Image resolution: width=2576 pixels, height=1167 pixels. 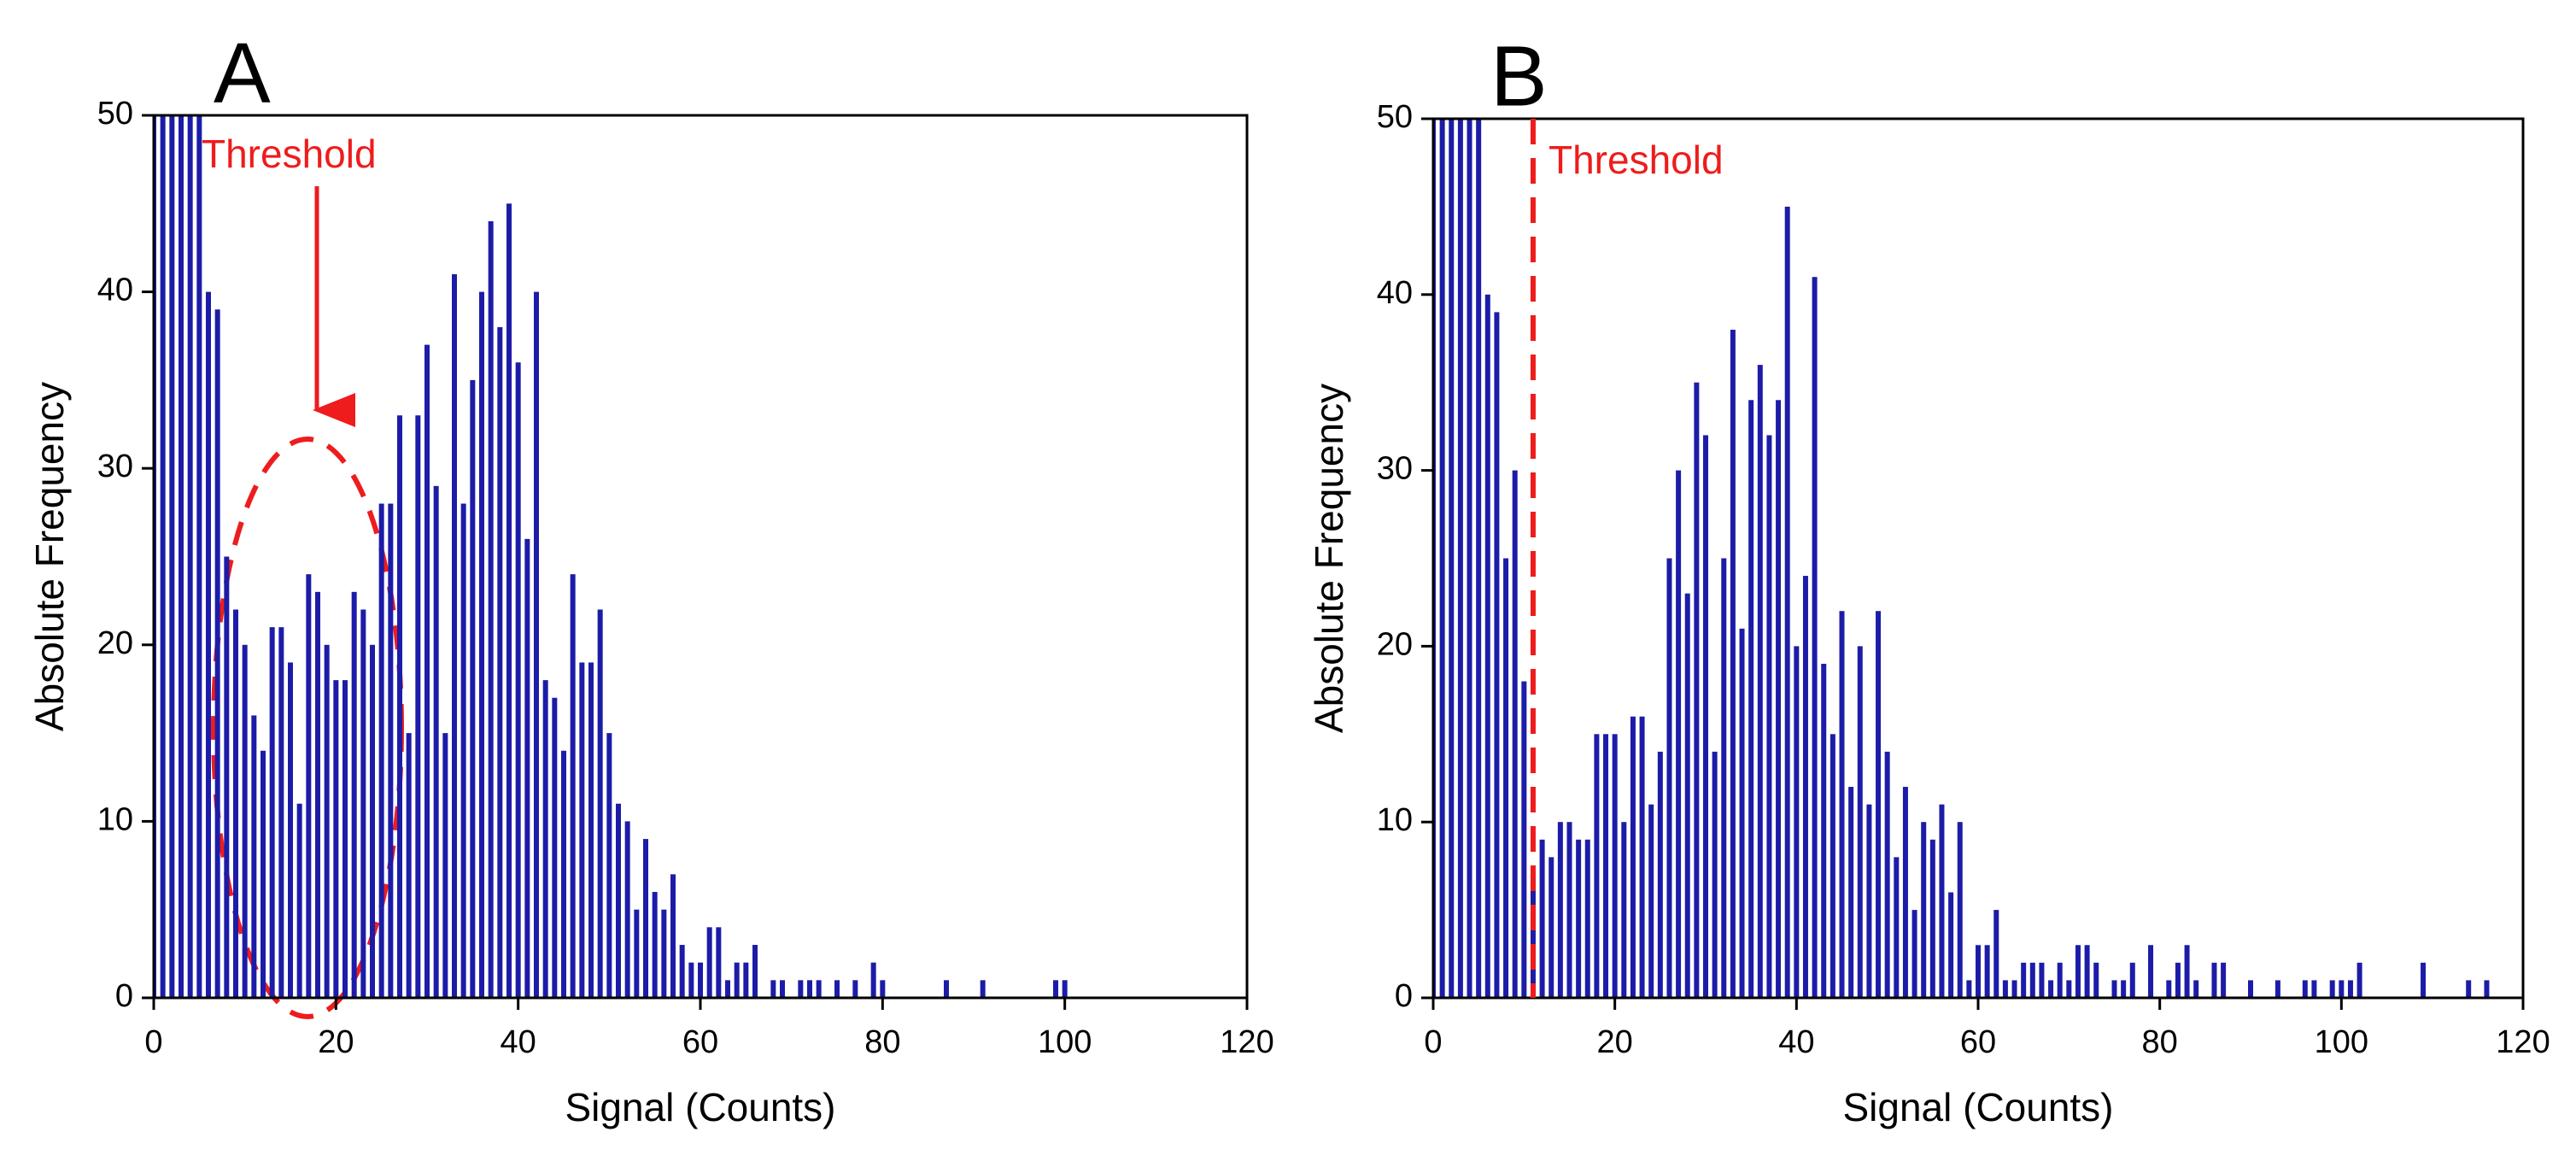 What do you see at coordinates (124, 996) in the screenshot?
I see `y-tick-label: 0` at bounding box center [124, 996].